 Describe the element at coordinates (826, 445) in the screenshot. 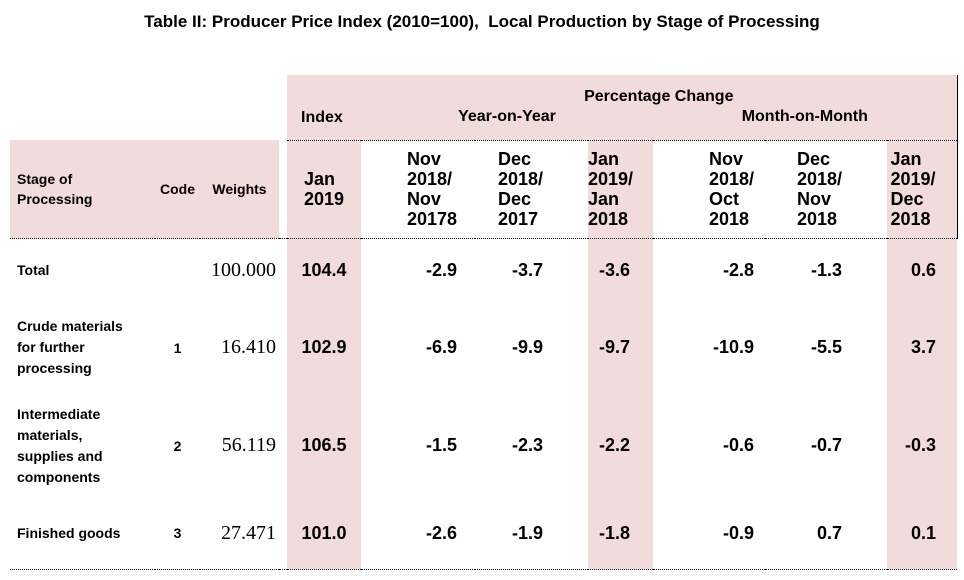

I see `mom-dec-value: -0.7` at that location.